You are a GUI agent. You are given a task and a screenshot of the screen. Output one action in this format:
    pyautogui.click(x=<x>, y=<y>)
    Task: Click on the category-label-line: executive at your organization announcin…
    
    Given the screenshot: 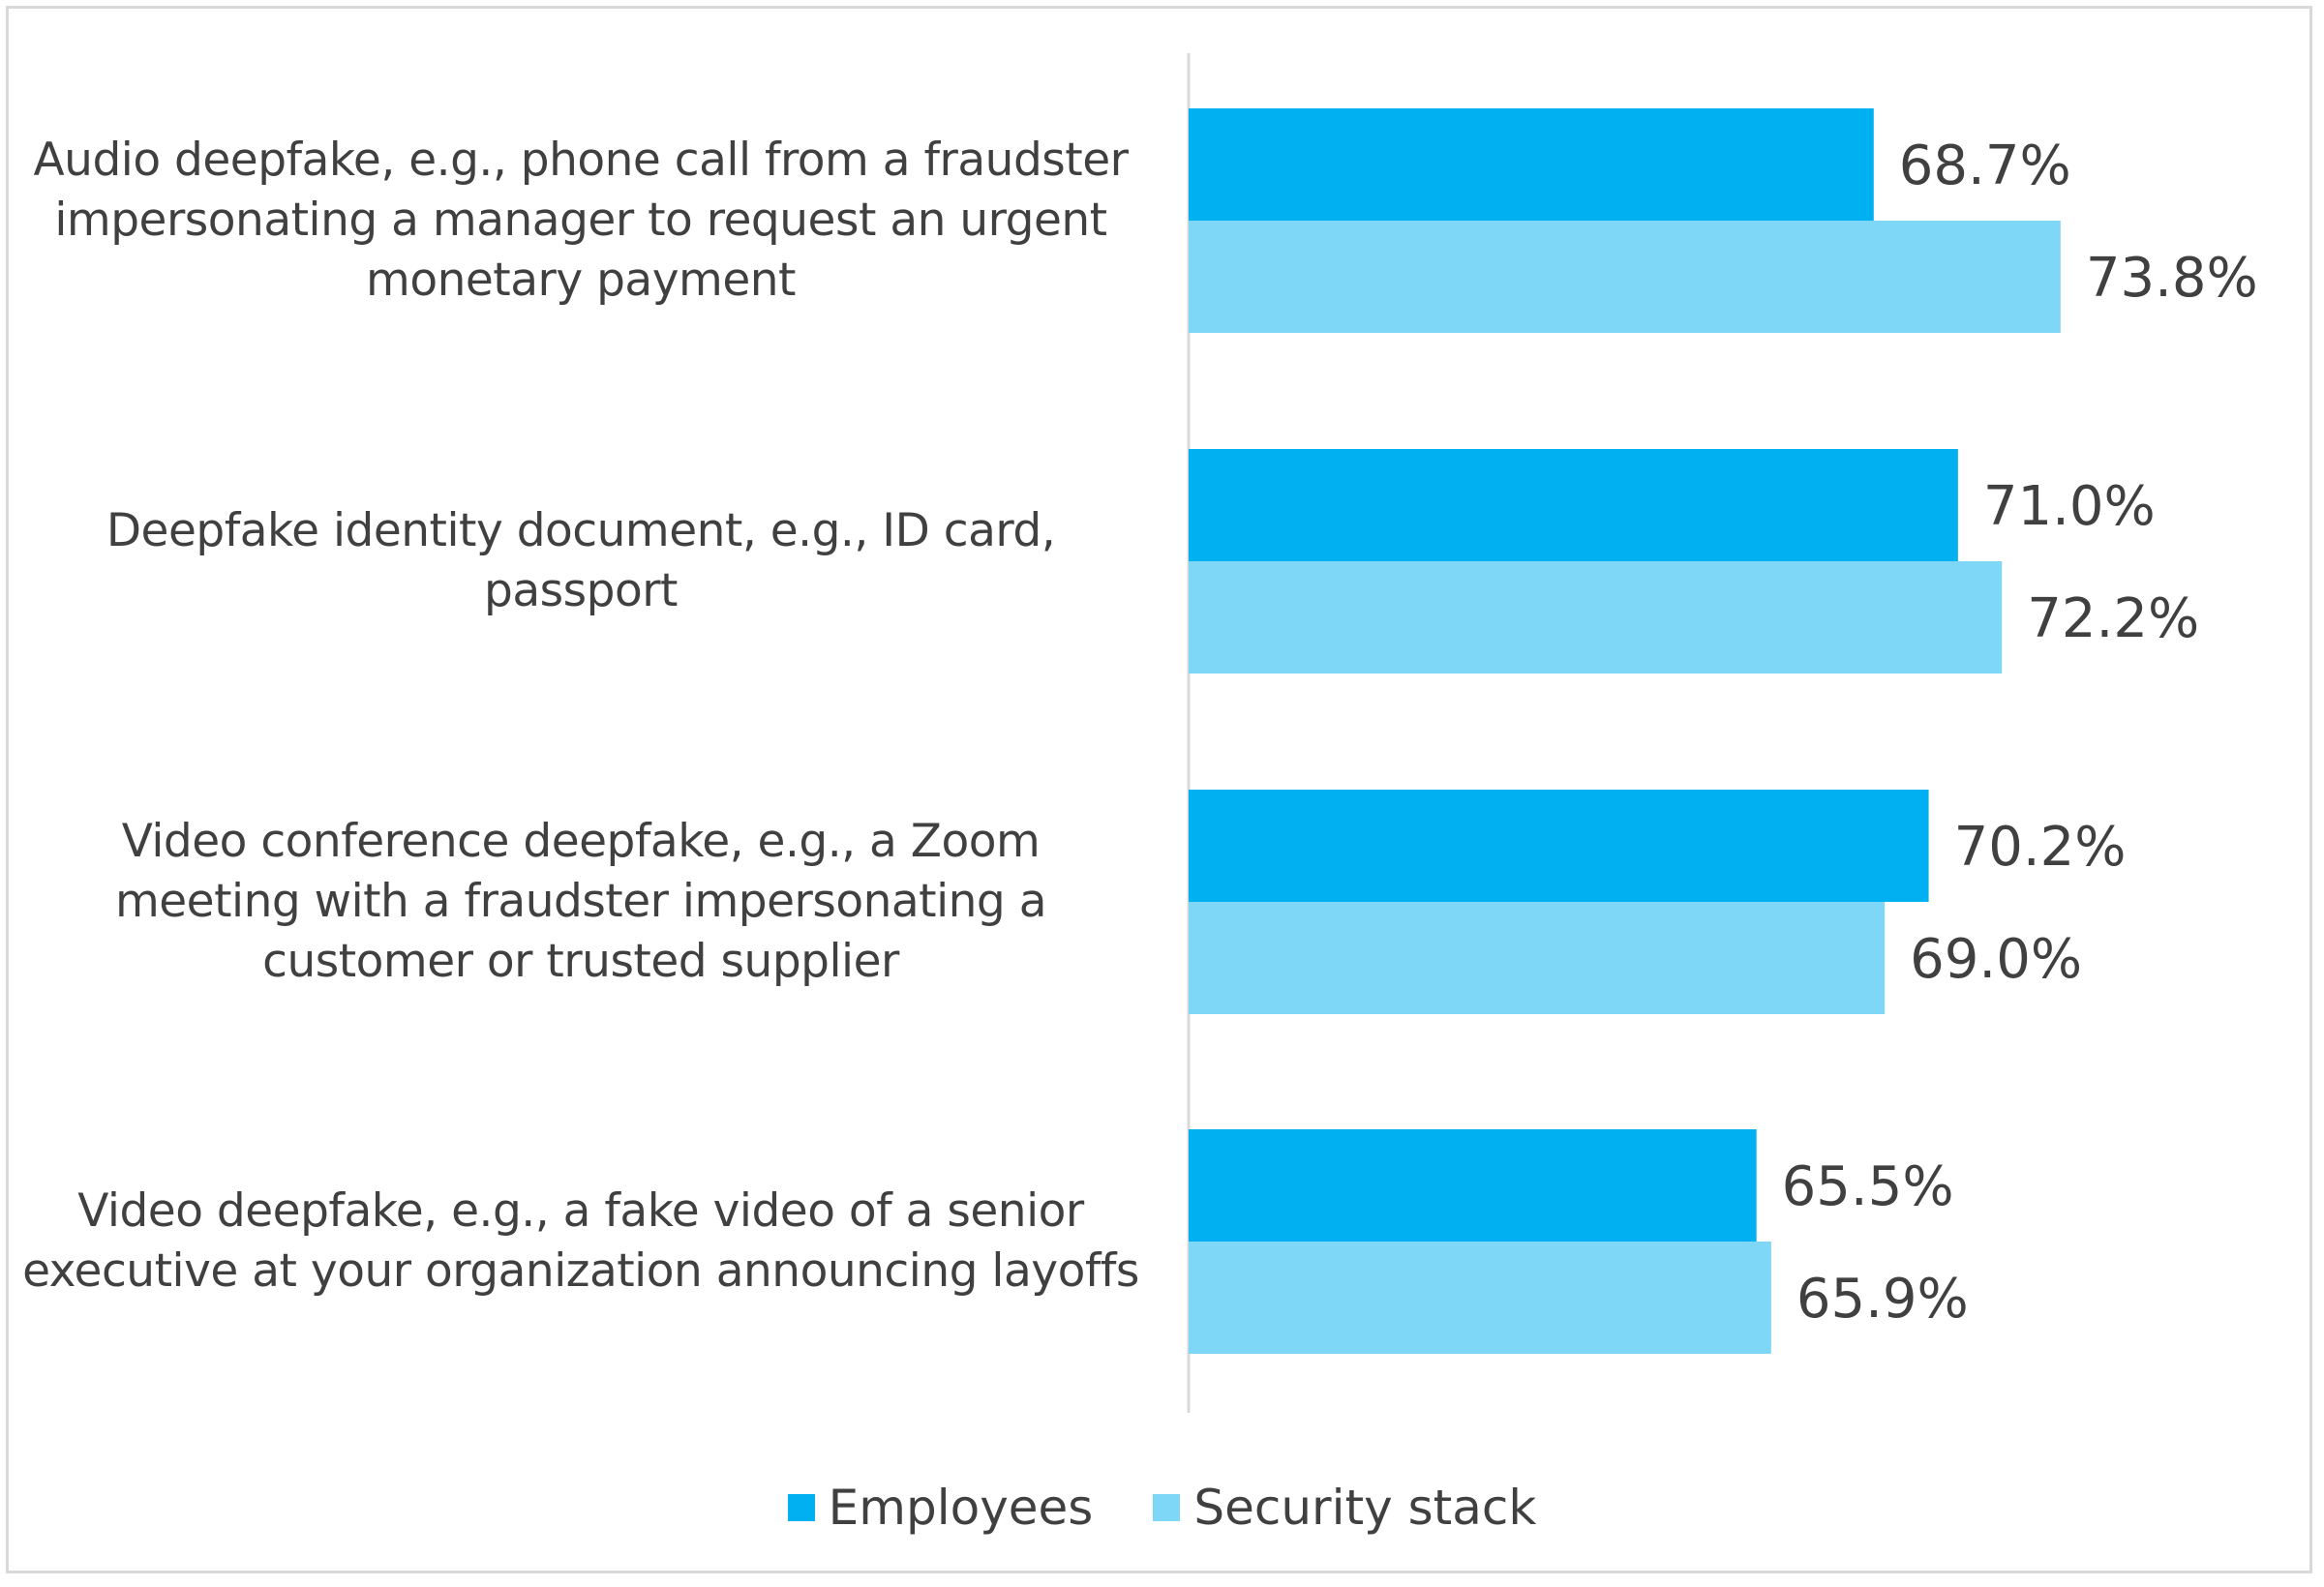 What is the action you would take?
    pyautogui.click(x=580, y=1271)
    